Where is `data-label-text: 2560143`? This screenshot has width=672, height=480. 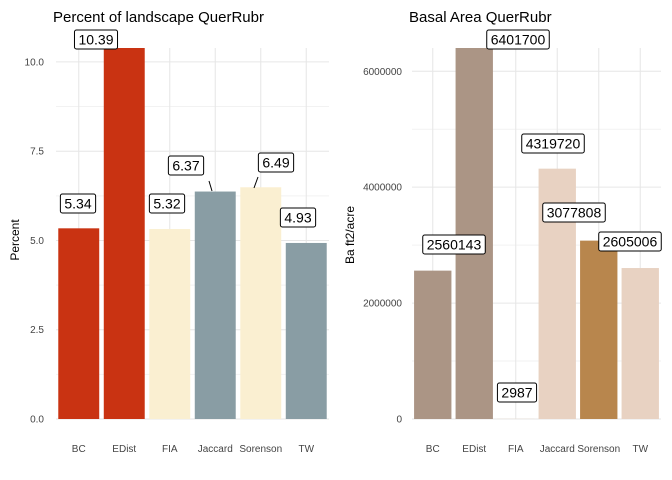
data-label-text: 2560143 is located at coordinates (454, 245).